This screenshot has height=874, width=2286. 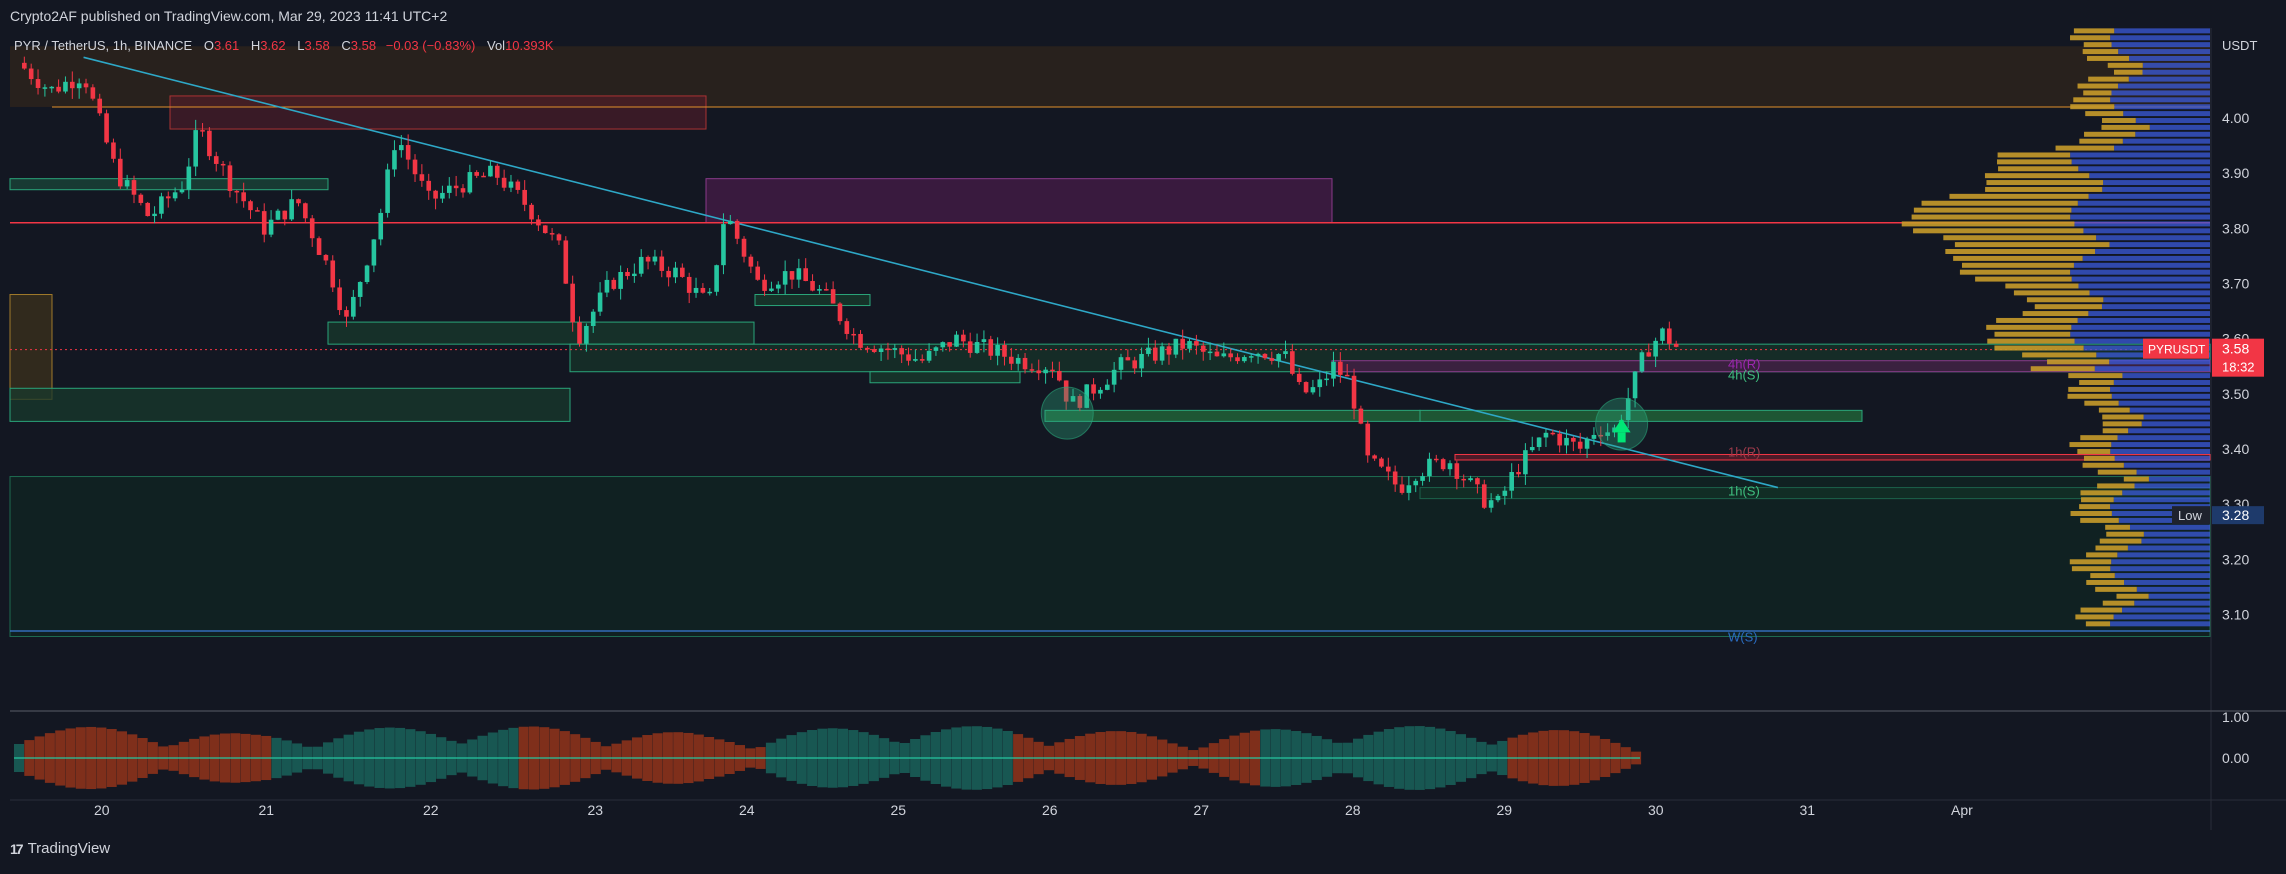 I want to click on x-tick-label: 27, so click(x=1202, y=810).